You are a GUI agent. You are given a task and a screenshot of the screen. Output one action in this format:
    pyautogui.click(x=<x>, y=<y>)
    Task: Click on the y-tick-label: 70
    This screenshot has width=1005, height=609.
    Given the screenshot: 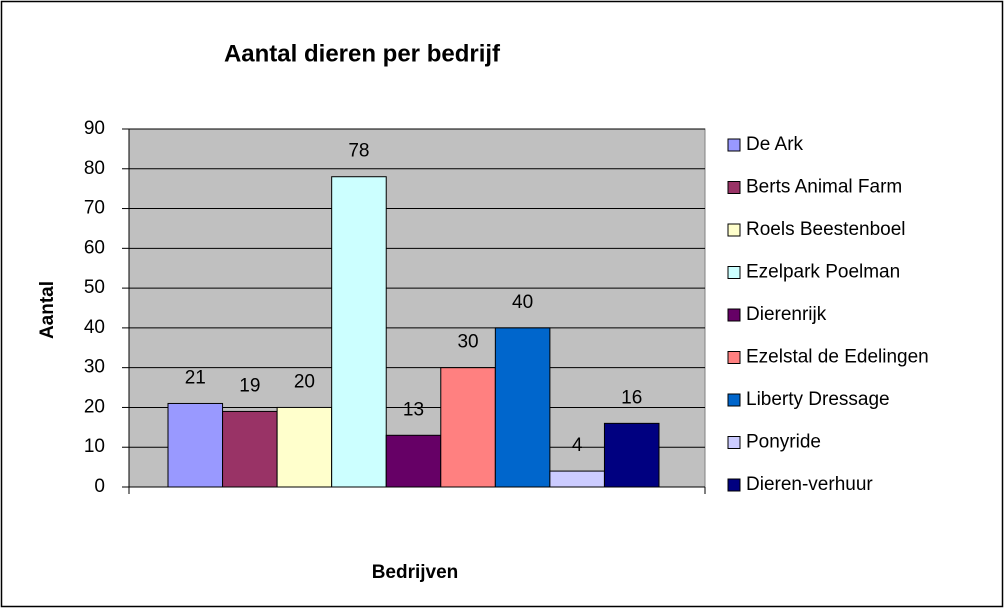 What is the action you would take?
    pyautogui.click(x=94, y=208)
    